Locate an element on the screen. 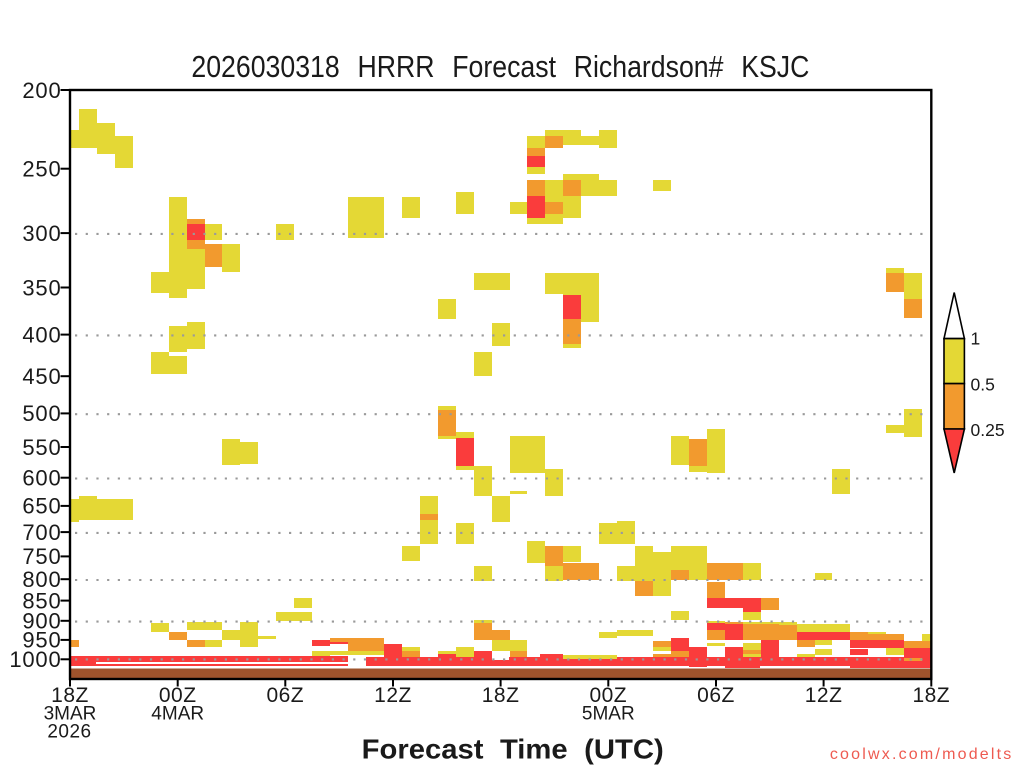 The width and height of the screenshot is (1024, 768). svg-text: 200 is located at coordinates (41, 90).